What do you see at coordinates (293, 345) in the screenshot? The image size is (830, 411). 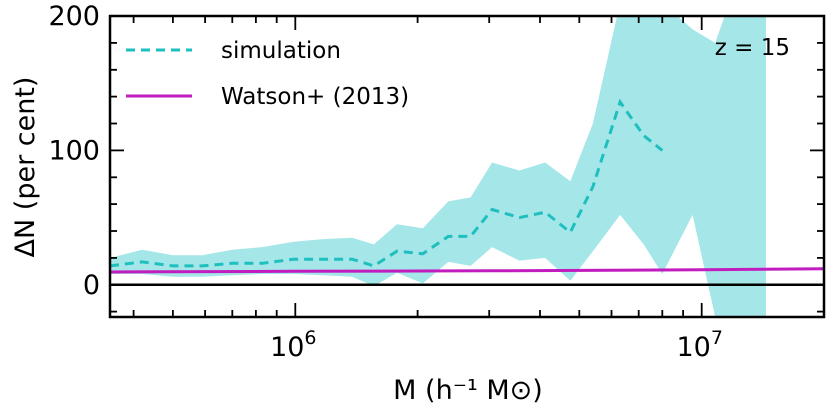 I see `x-tick-label: 10⁶` at bounding box center [293, 345].